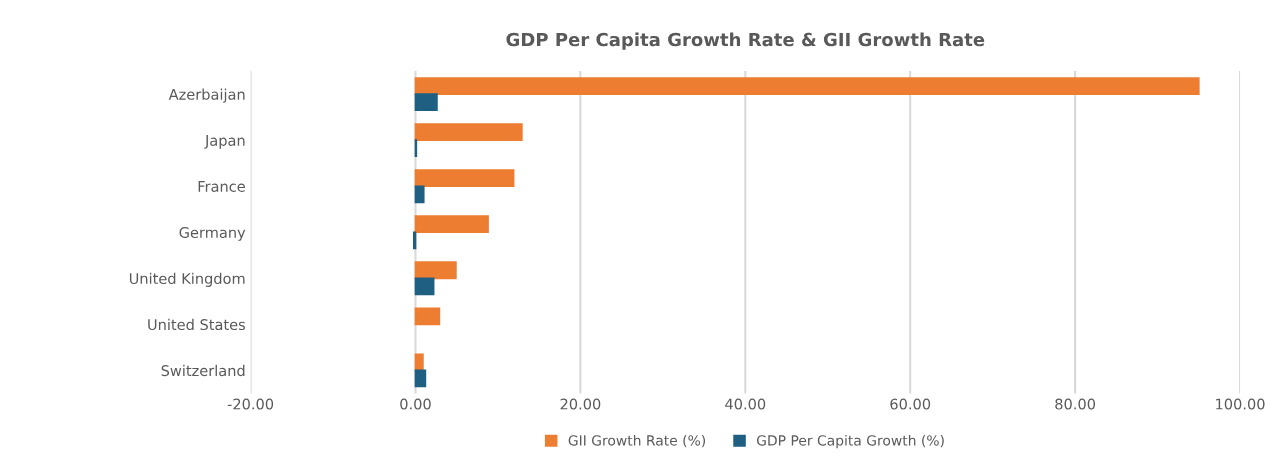 This screenshot has width=1285, height=474. What do you see at coordinates (203, 370) in the screenshot?
I see `y-tick-label: Switzerland` at bounding box center [203, 370].